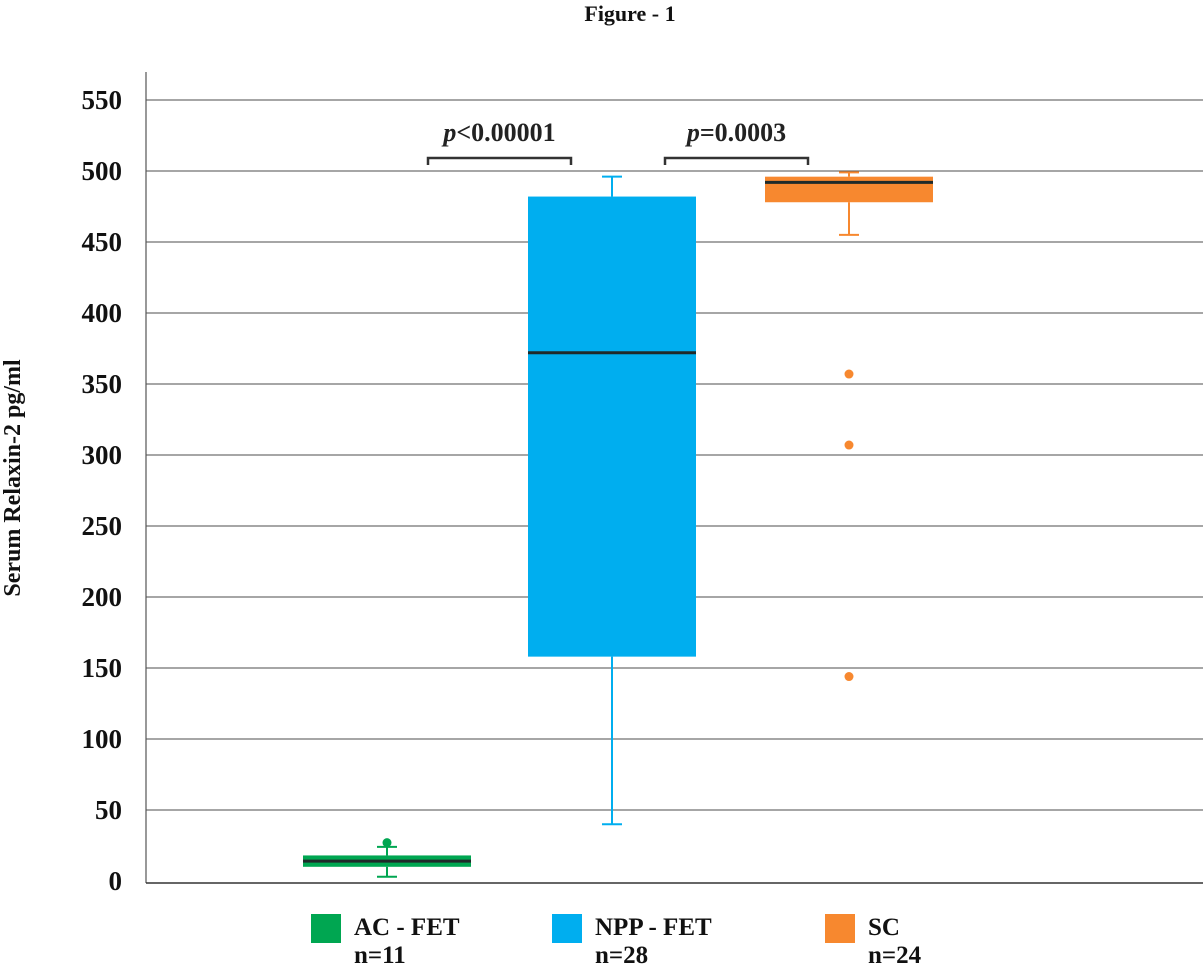 The width and height of the screenshot is (1203, 967). I want to click on y-tick-label: 300, so click(102, 455).